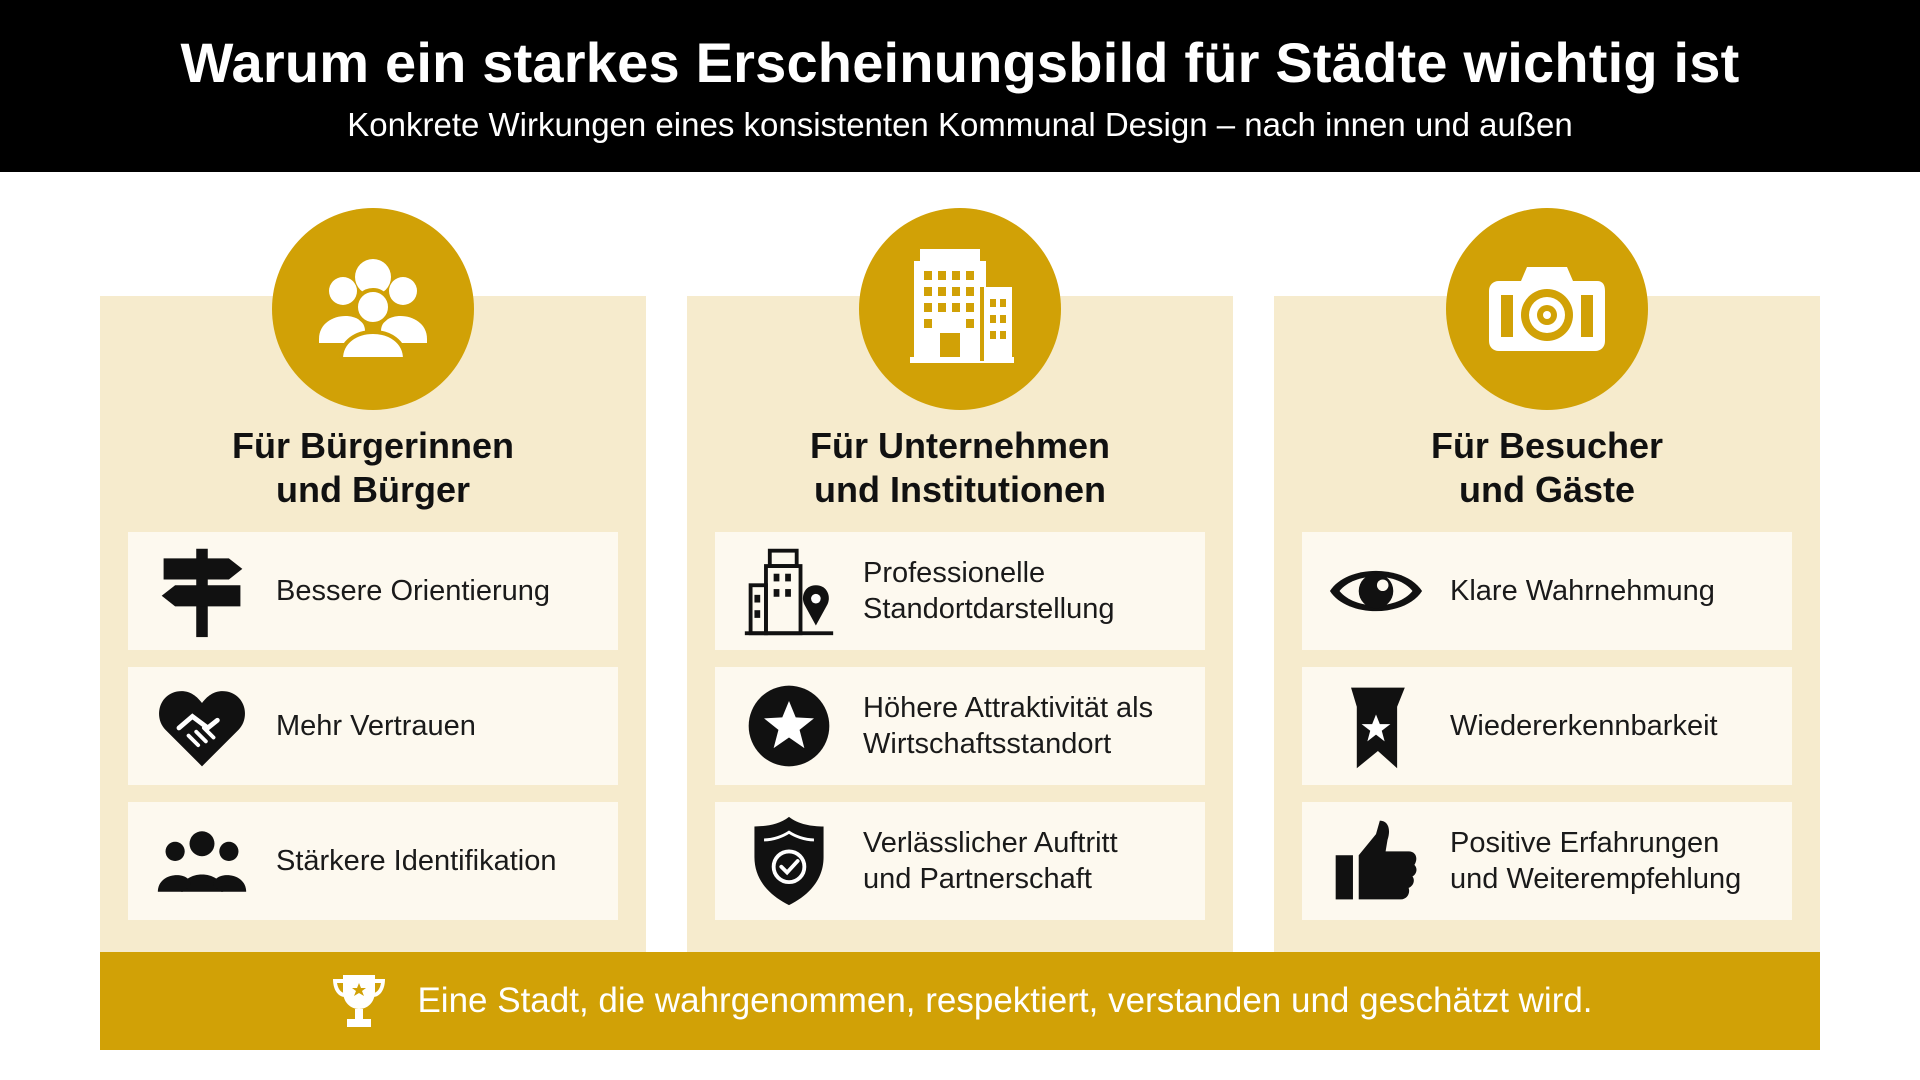 The height and width of the screenshot is (1080, 1920). Describe the element at coordinates (373, 591) in the screenshot. I see `benefit-card: Bessere Orientierung` at that location.